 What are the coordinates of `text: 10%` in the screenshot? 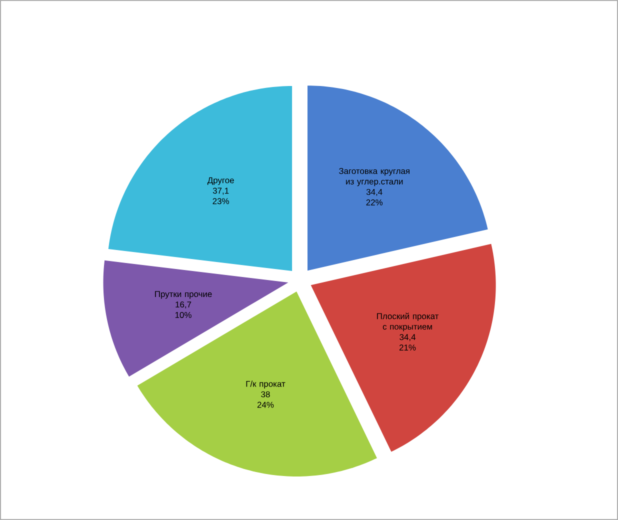 It's located at (183, 315).